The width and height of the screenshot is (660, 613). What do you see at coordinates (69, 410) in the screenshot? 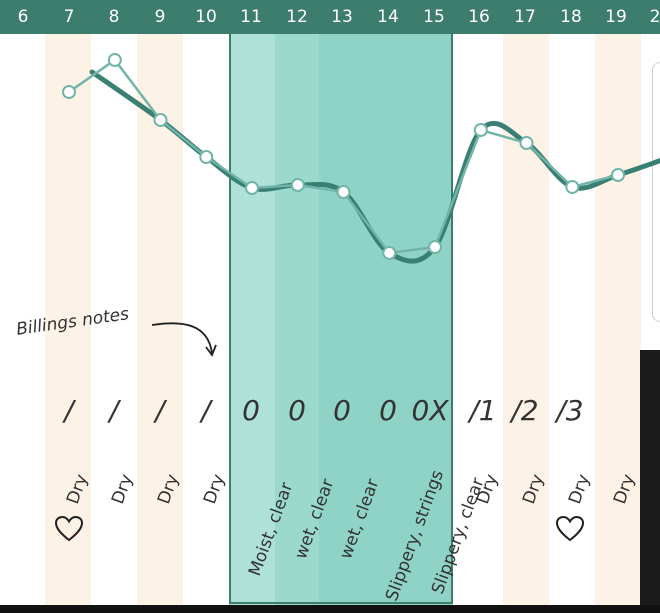
I see `score-day-7: /` at bounding box center [69, 410].